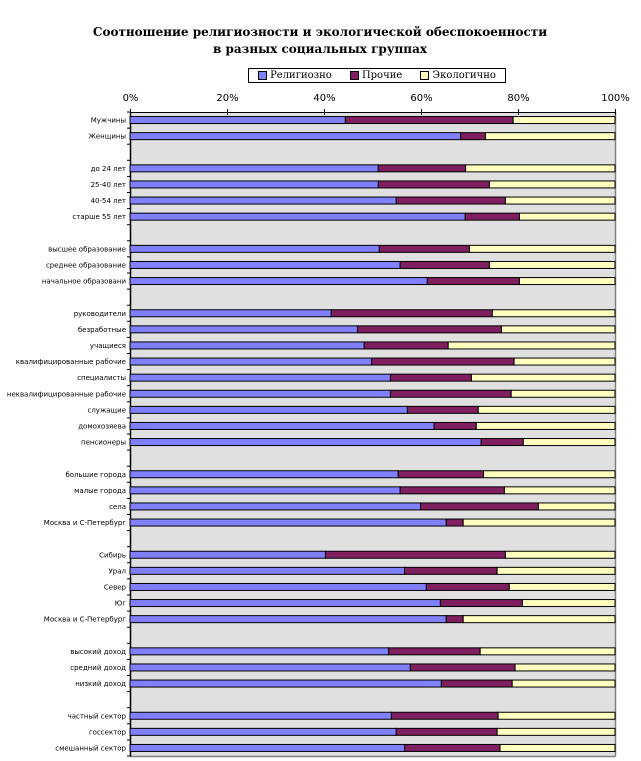  Describe the element at coordinates (615, 98) in the screenshot. I see `x-tick-label: 100%` at that location.